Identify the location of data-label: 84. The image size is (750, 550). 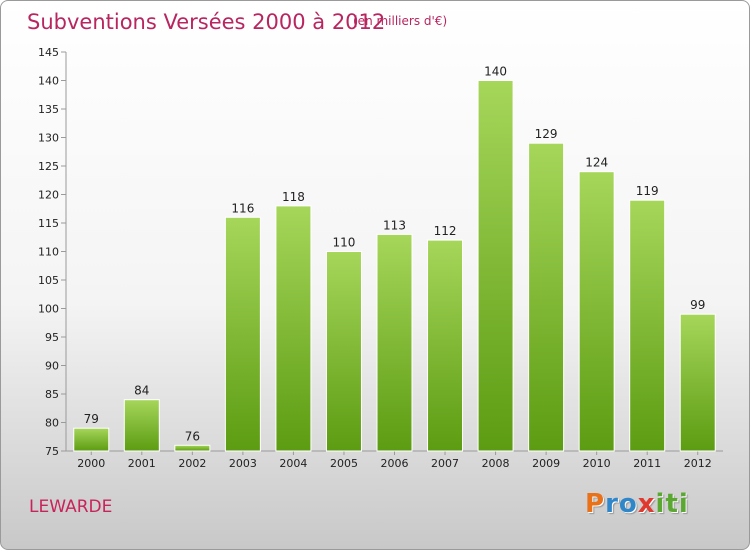
(141, 391).